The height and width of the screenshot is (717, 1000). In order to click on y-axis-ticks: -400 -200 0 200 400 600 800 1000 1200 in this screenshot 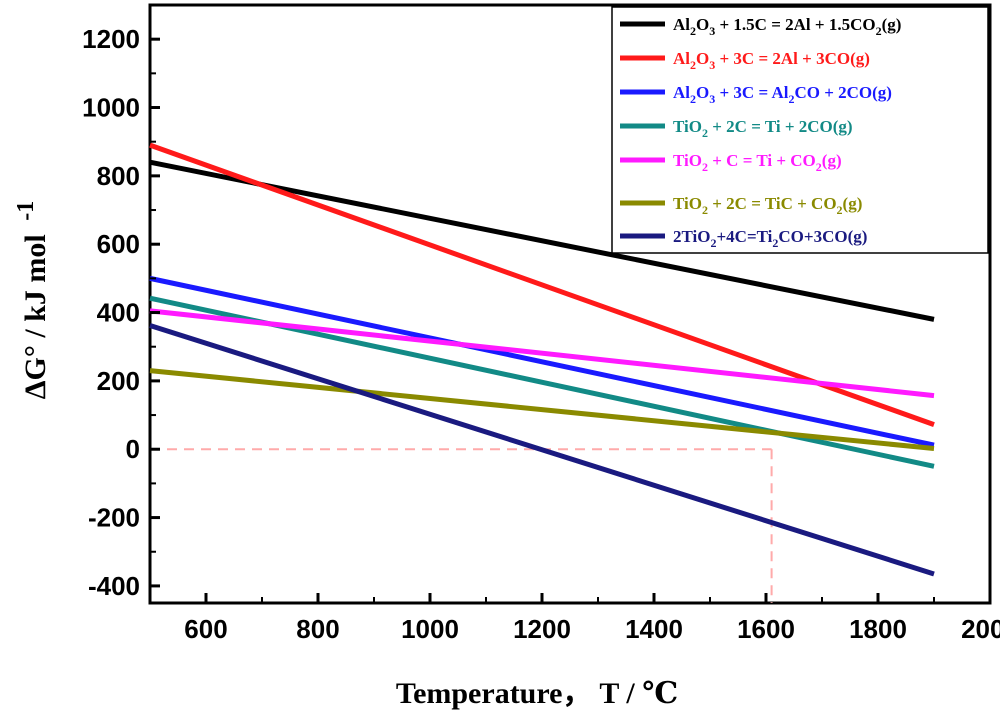, I will do `click(121, 302)`.